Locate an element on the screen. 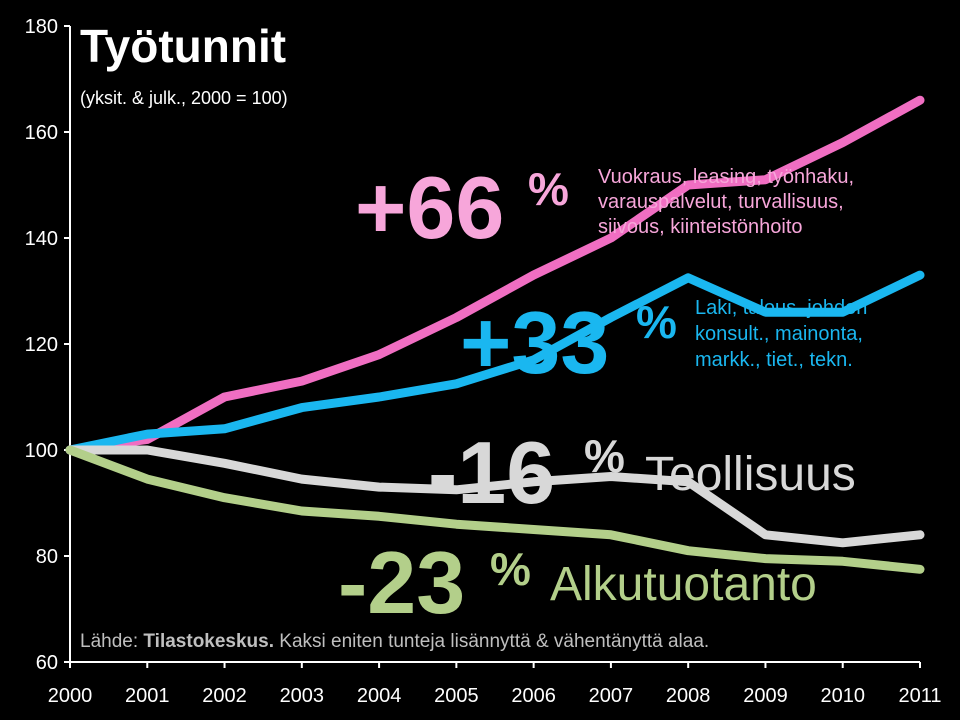 This screenshot has height=720, width=960. blue-description-line-1: Laki, talous, johdon is located at coordinates (781, 308).